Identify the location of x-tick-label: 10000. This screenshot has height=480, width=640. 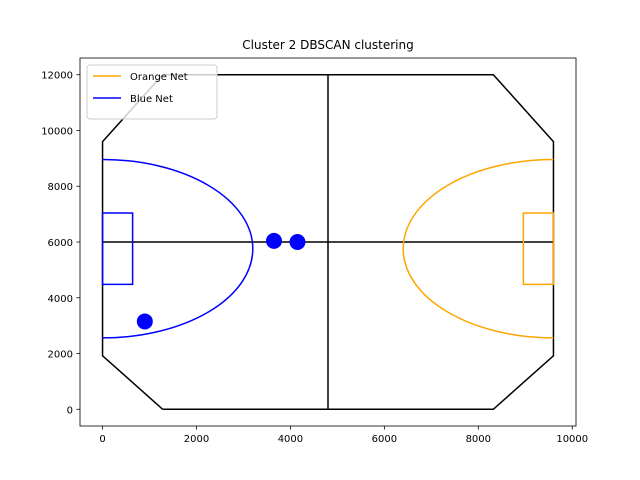
(572, 439).